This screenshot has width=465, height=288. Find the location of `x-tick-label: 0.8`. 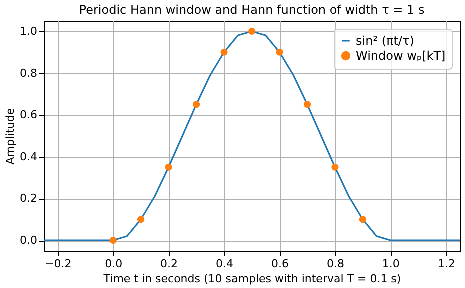

x-tick-label: 0.8 is located at coordinates (335, 264).